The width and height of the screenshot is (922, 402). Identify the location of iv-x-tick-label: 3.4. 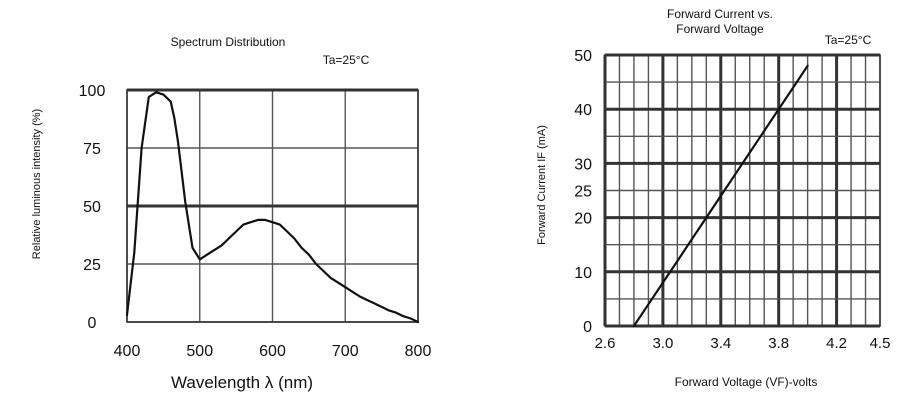
(720, 343).